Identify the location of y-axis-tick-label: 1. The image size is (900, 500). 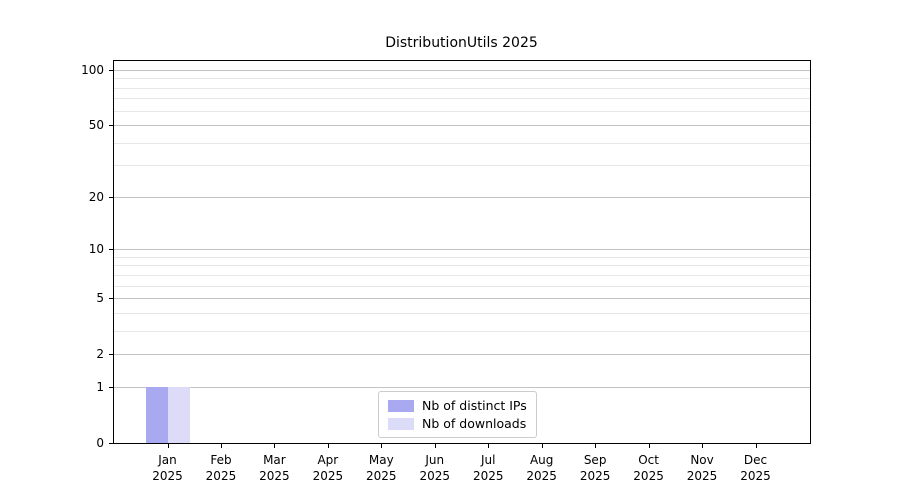
(100, 386).